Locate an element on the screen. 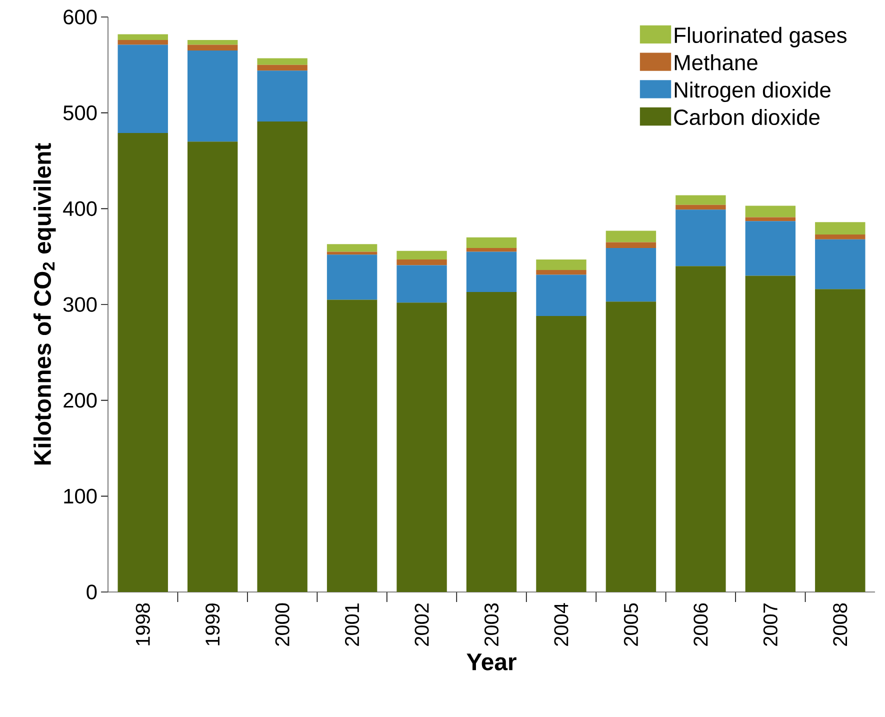 Image resolution: width=885 pixels, height=717 pixels. x-tick-label: 1998 is located at coordinates (143, 624).